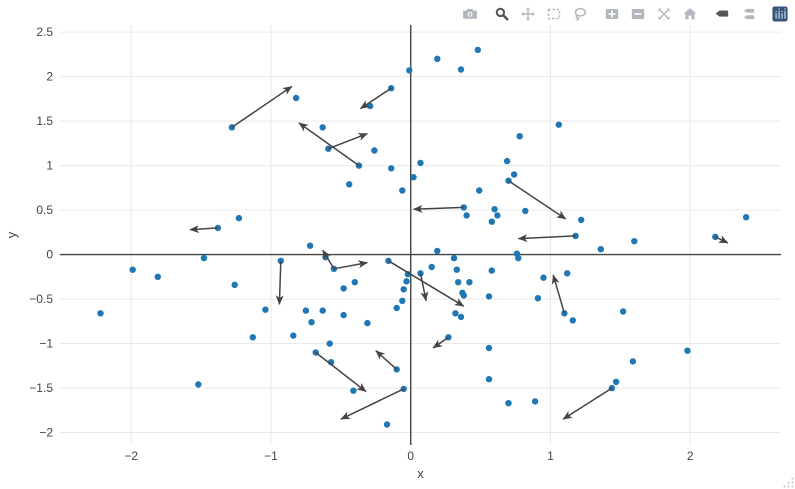  What do you see at coordinates (131, 456) in the screenshot?
I see `x-tick-label: −2` at bounding box center [131, 456].